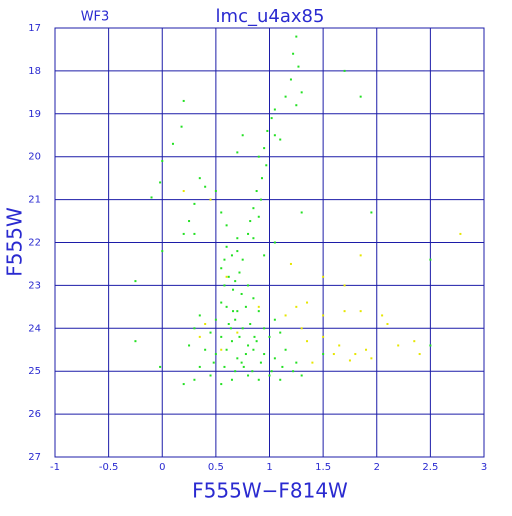 Image resolution: width=512 pixels, height=516 pixels. Describe the element at coordinates (34, 285) in the screenshot. I see `y-tick-label: 23` at that location.